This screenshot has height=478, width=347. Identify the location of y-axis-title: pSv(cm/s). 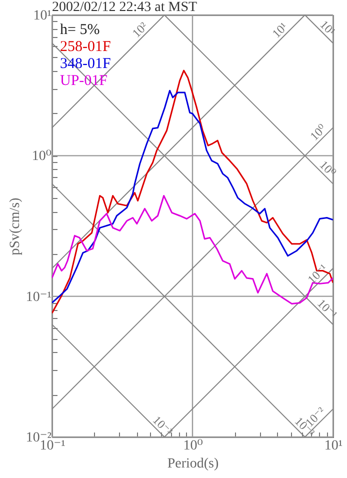
(15, 226).